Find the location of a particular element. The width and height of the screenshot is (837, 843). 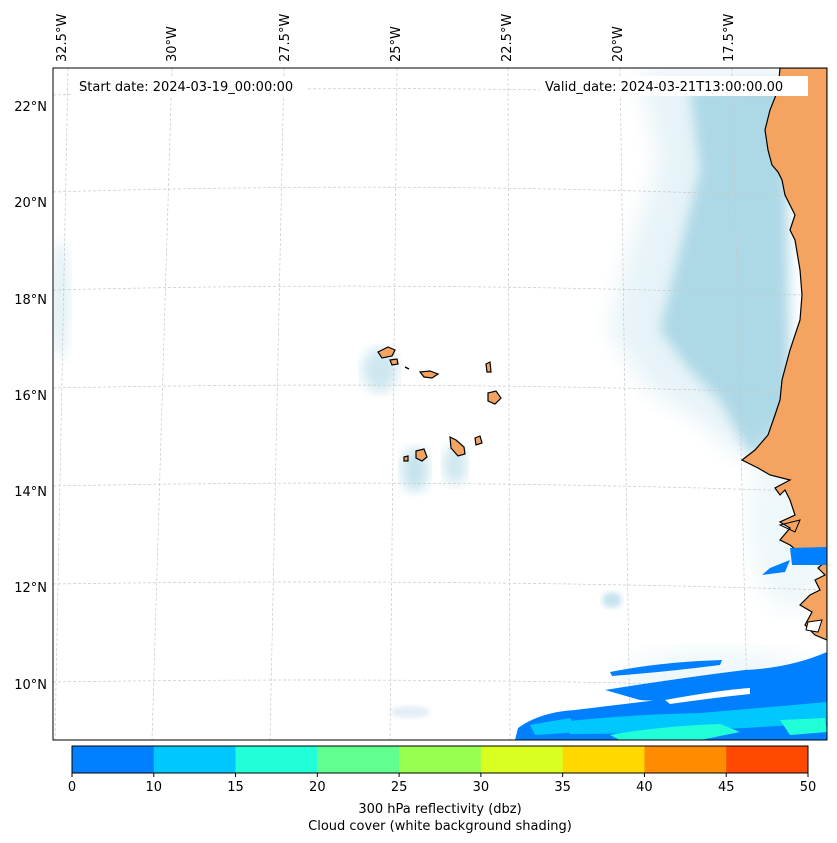

valid-date-box is located at coordinates (674, 86).